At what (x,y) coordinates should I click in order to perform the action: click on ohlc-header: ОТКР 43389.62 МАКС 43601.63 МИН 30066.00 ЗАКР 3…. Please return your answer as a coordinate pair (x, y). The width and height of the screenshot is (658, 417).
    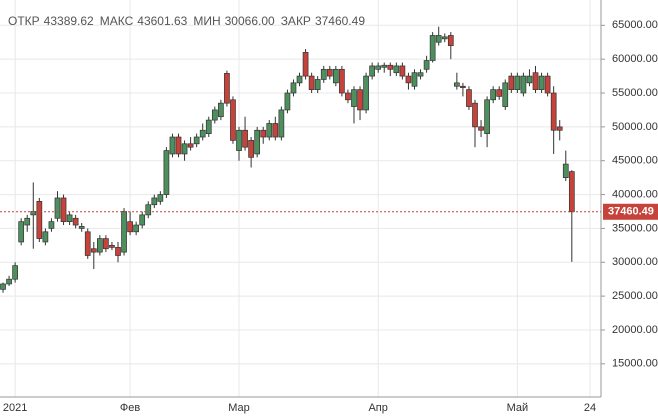
    Looking at the image, I should click on (186, 21).